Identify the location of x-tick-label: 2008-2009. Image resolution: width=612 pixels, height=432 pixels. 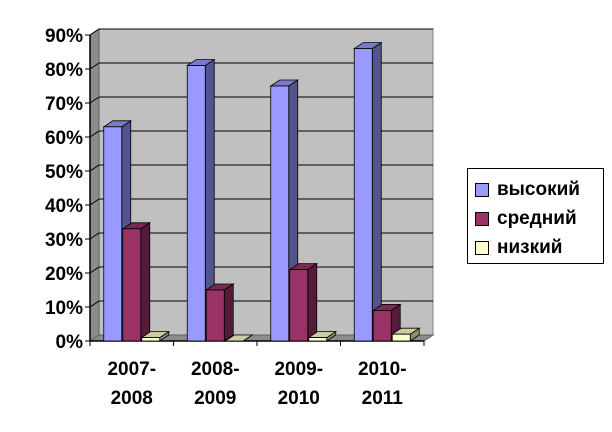
(215, 384).